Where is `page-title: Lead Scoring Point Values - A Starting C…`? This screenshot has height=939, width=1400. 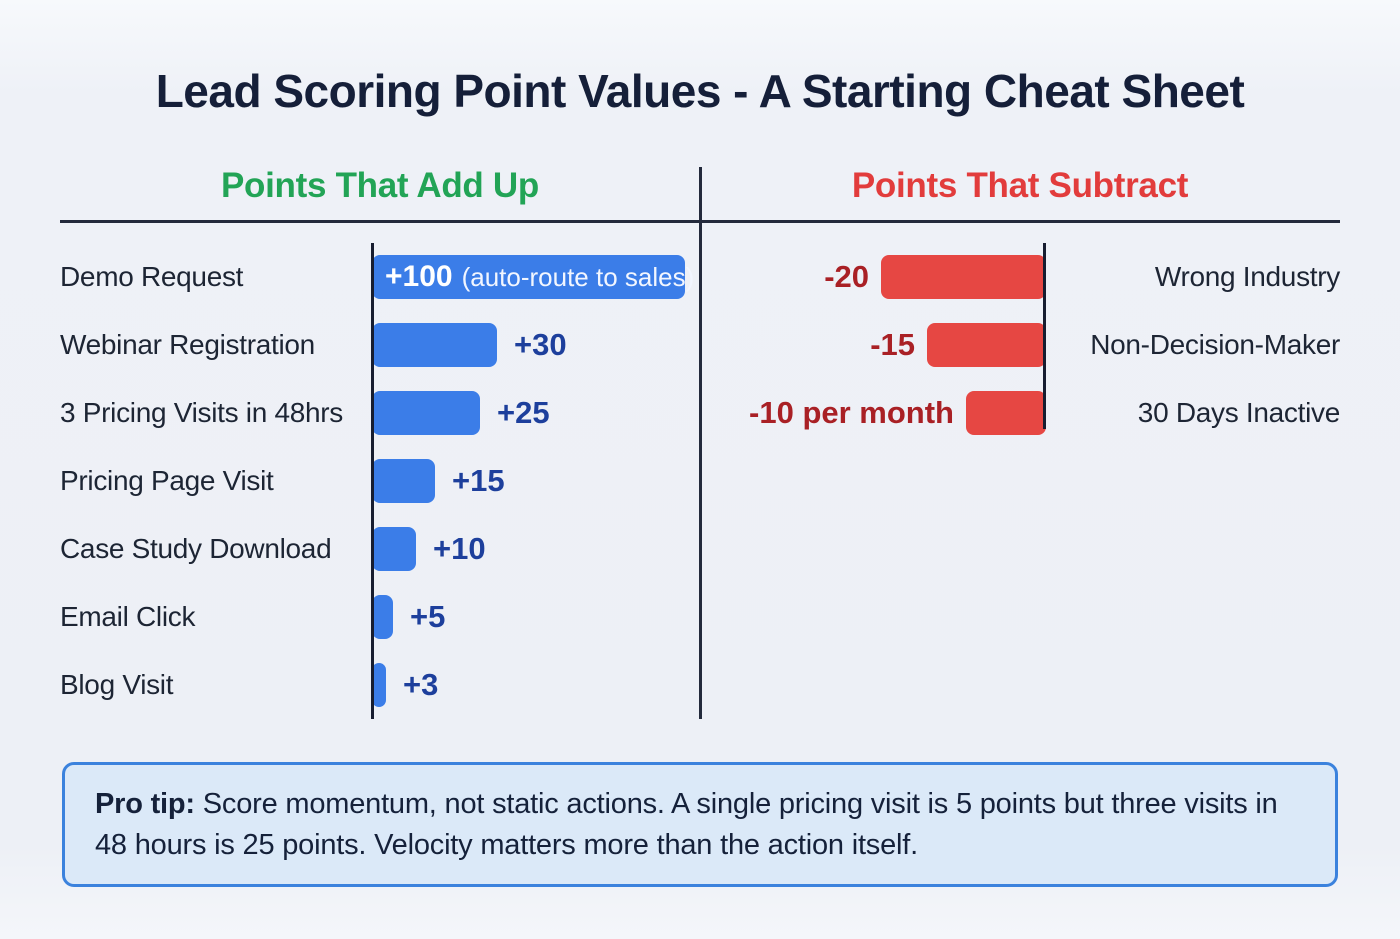
page-title: Lead Scoring Point Values - A Starting C… is located at coordinates (700, 91).